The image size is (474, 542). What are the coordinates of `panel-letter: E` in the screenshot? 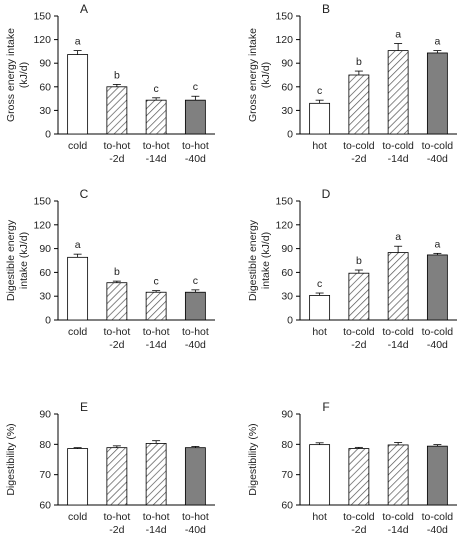 It's located at (84, 407).